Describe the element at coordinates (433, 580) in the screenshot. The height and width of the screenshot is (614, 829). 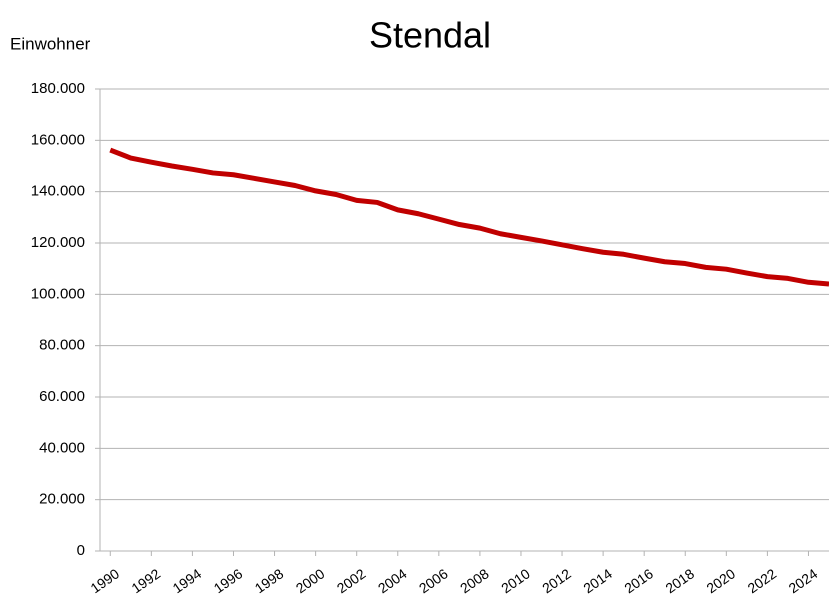
I see `x-tick-label: 2006` at that location.